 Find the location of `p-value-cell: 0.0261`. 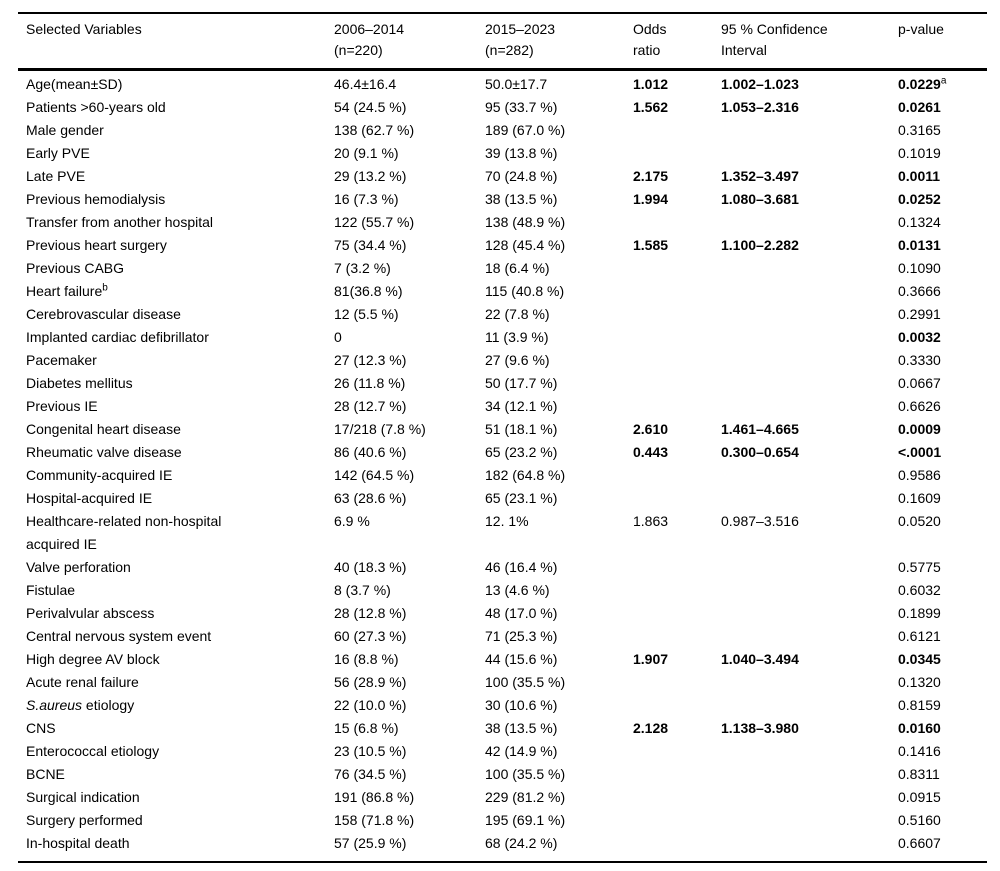

p-value-cell: 0.0261 is located at coordinates (919, 107).